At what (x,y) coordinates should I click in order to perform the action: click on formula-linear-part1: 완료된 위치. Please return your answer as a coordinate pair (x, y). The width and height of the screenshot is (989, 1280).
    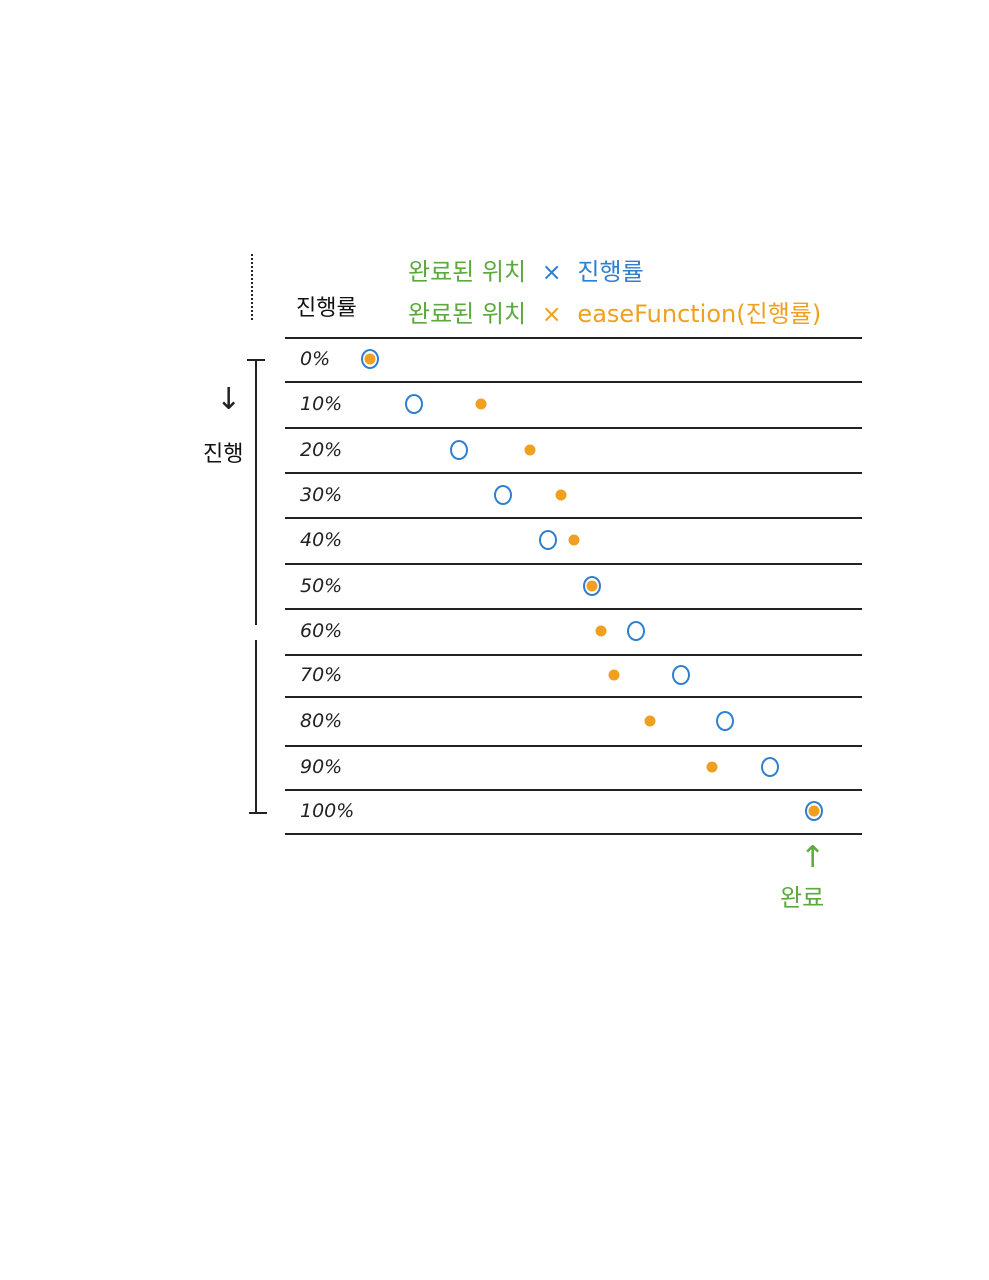
    Looking at the image, I should click on (467, 272).